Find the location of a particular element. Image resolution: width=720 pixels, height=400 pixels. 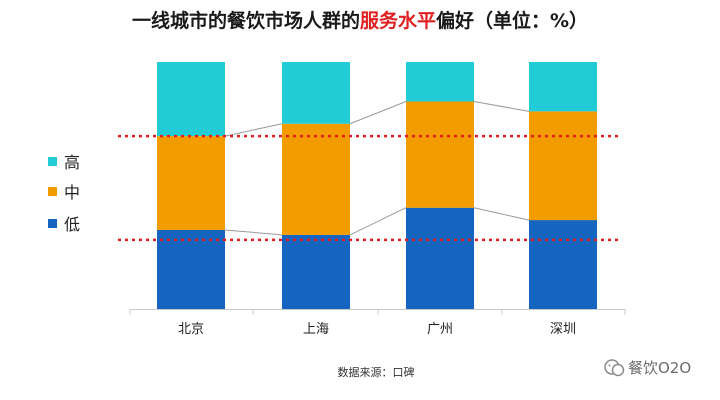

legend-swatch-mid is located at coordinates (52, 191).